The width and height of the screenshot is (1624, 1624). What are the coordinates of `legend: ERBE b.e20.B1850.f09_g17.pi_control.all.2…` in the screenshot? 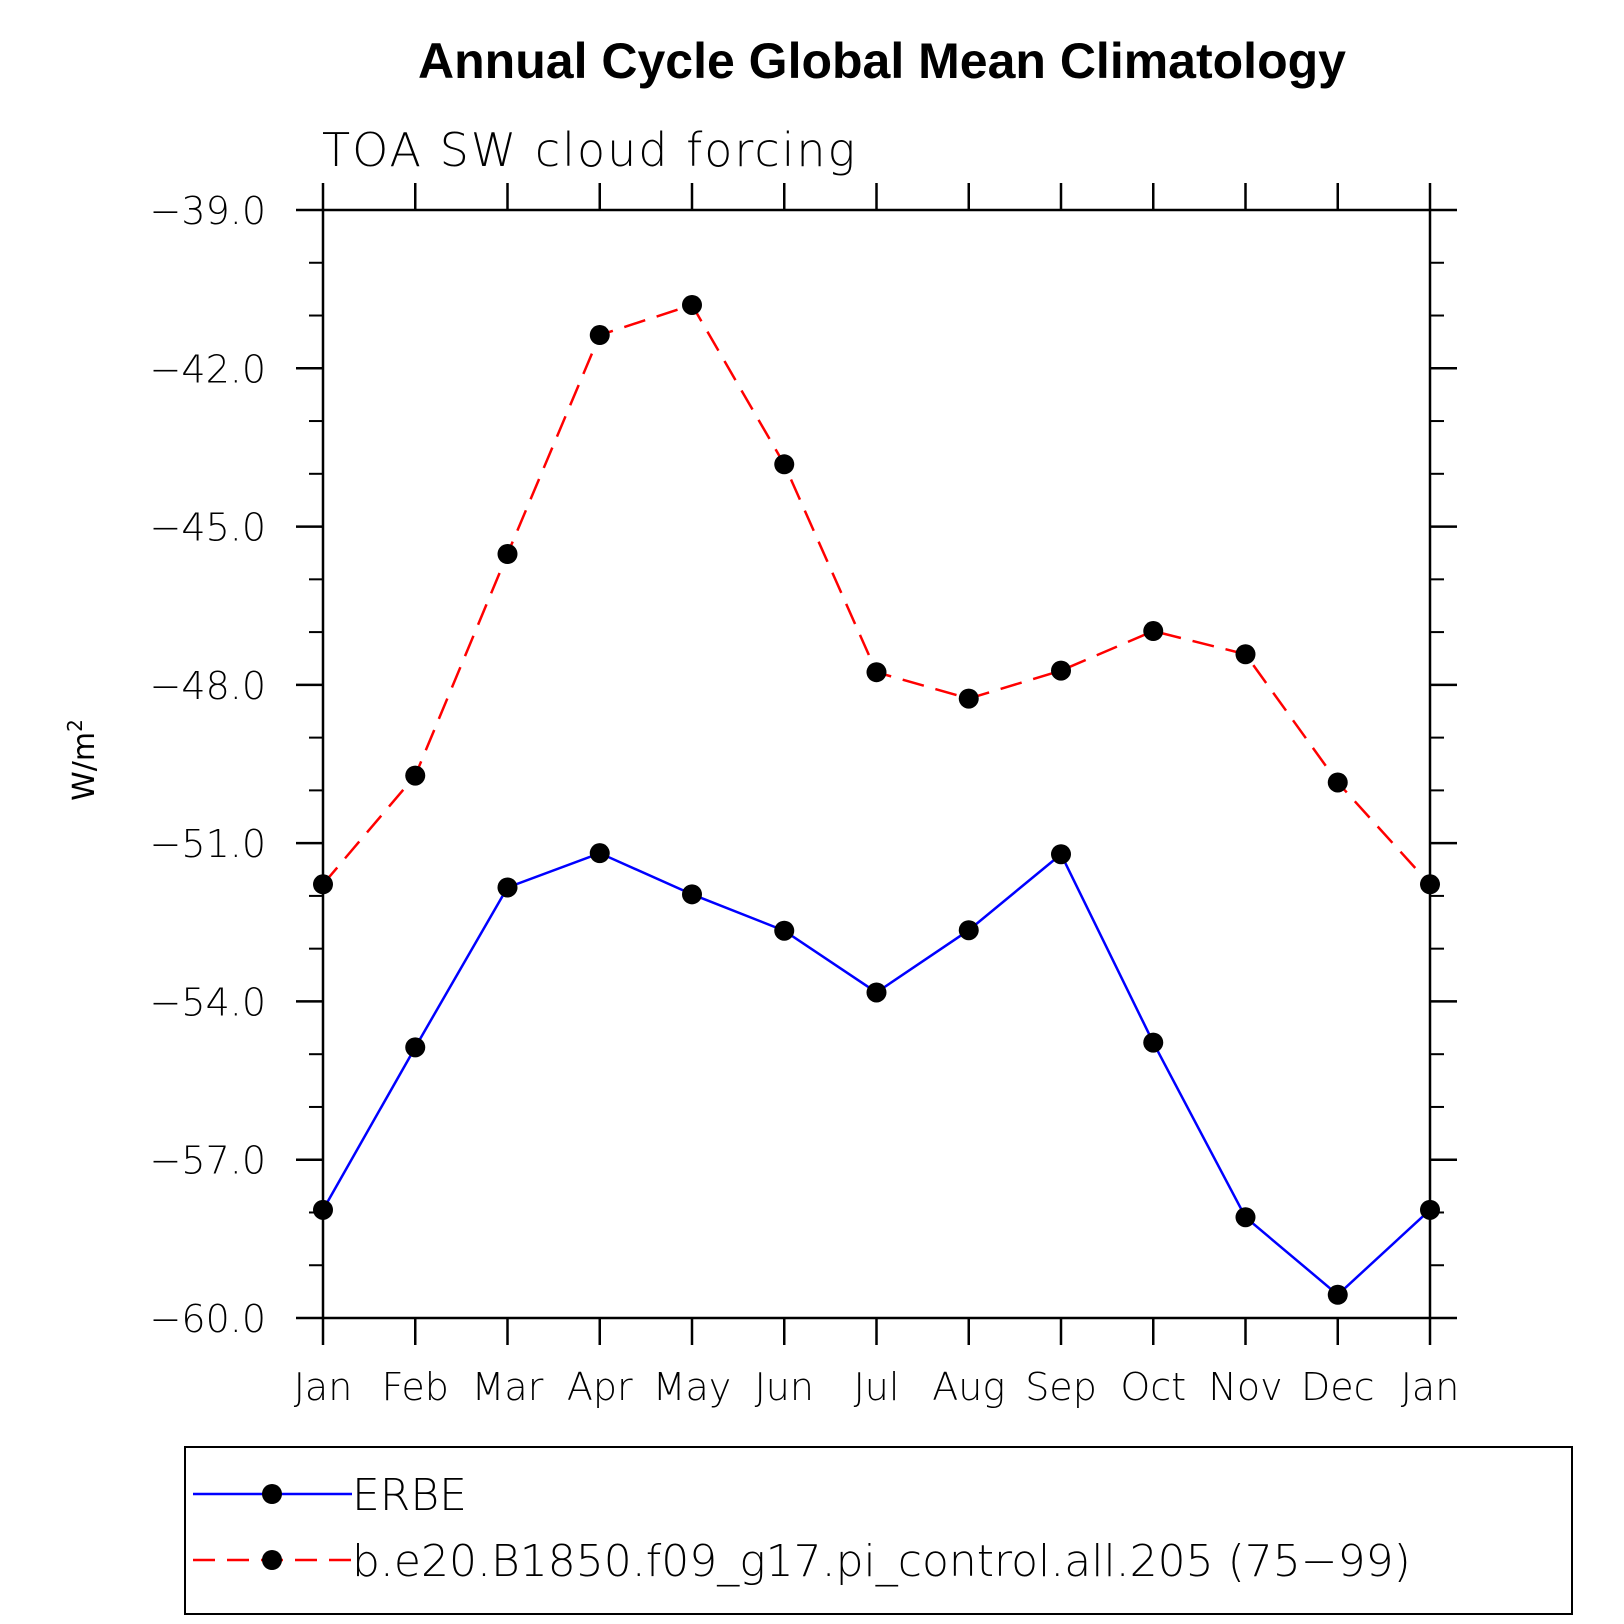 It's located at (878, 1530).